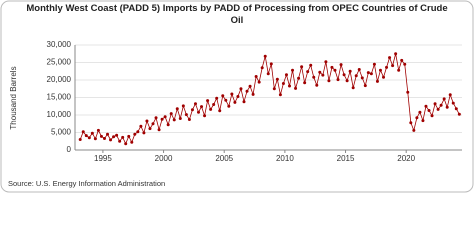  I want to click on x-tick-label: 2000, so click(164, 158).